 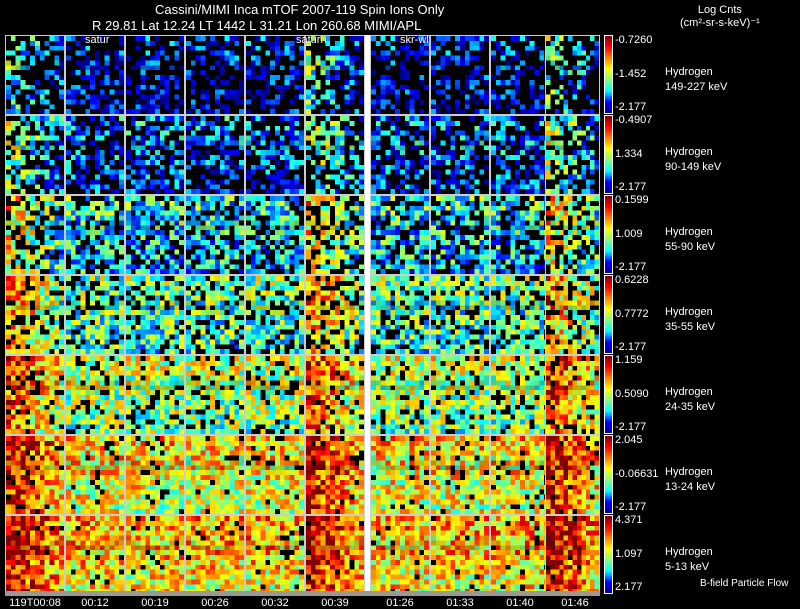 I want to click on overlay-label-satur: satur, so click(x=97, y=40).